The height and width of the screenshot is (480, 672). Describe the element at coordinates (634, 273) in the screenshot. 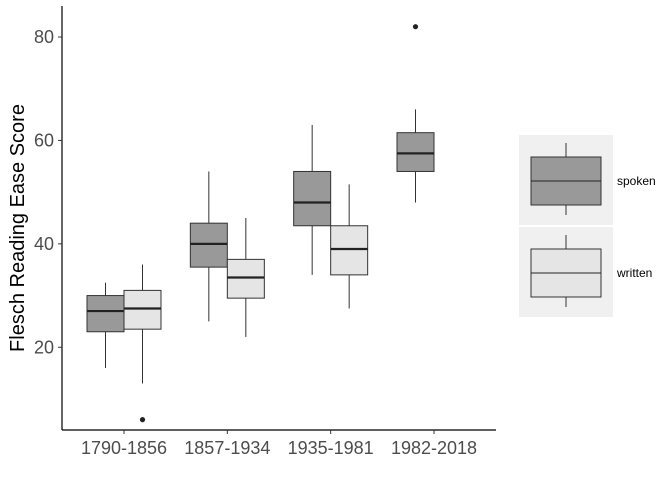

I see `legend-label-written: written` at that location.